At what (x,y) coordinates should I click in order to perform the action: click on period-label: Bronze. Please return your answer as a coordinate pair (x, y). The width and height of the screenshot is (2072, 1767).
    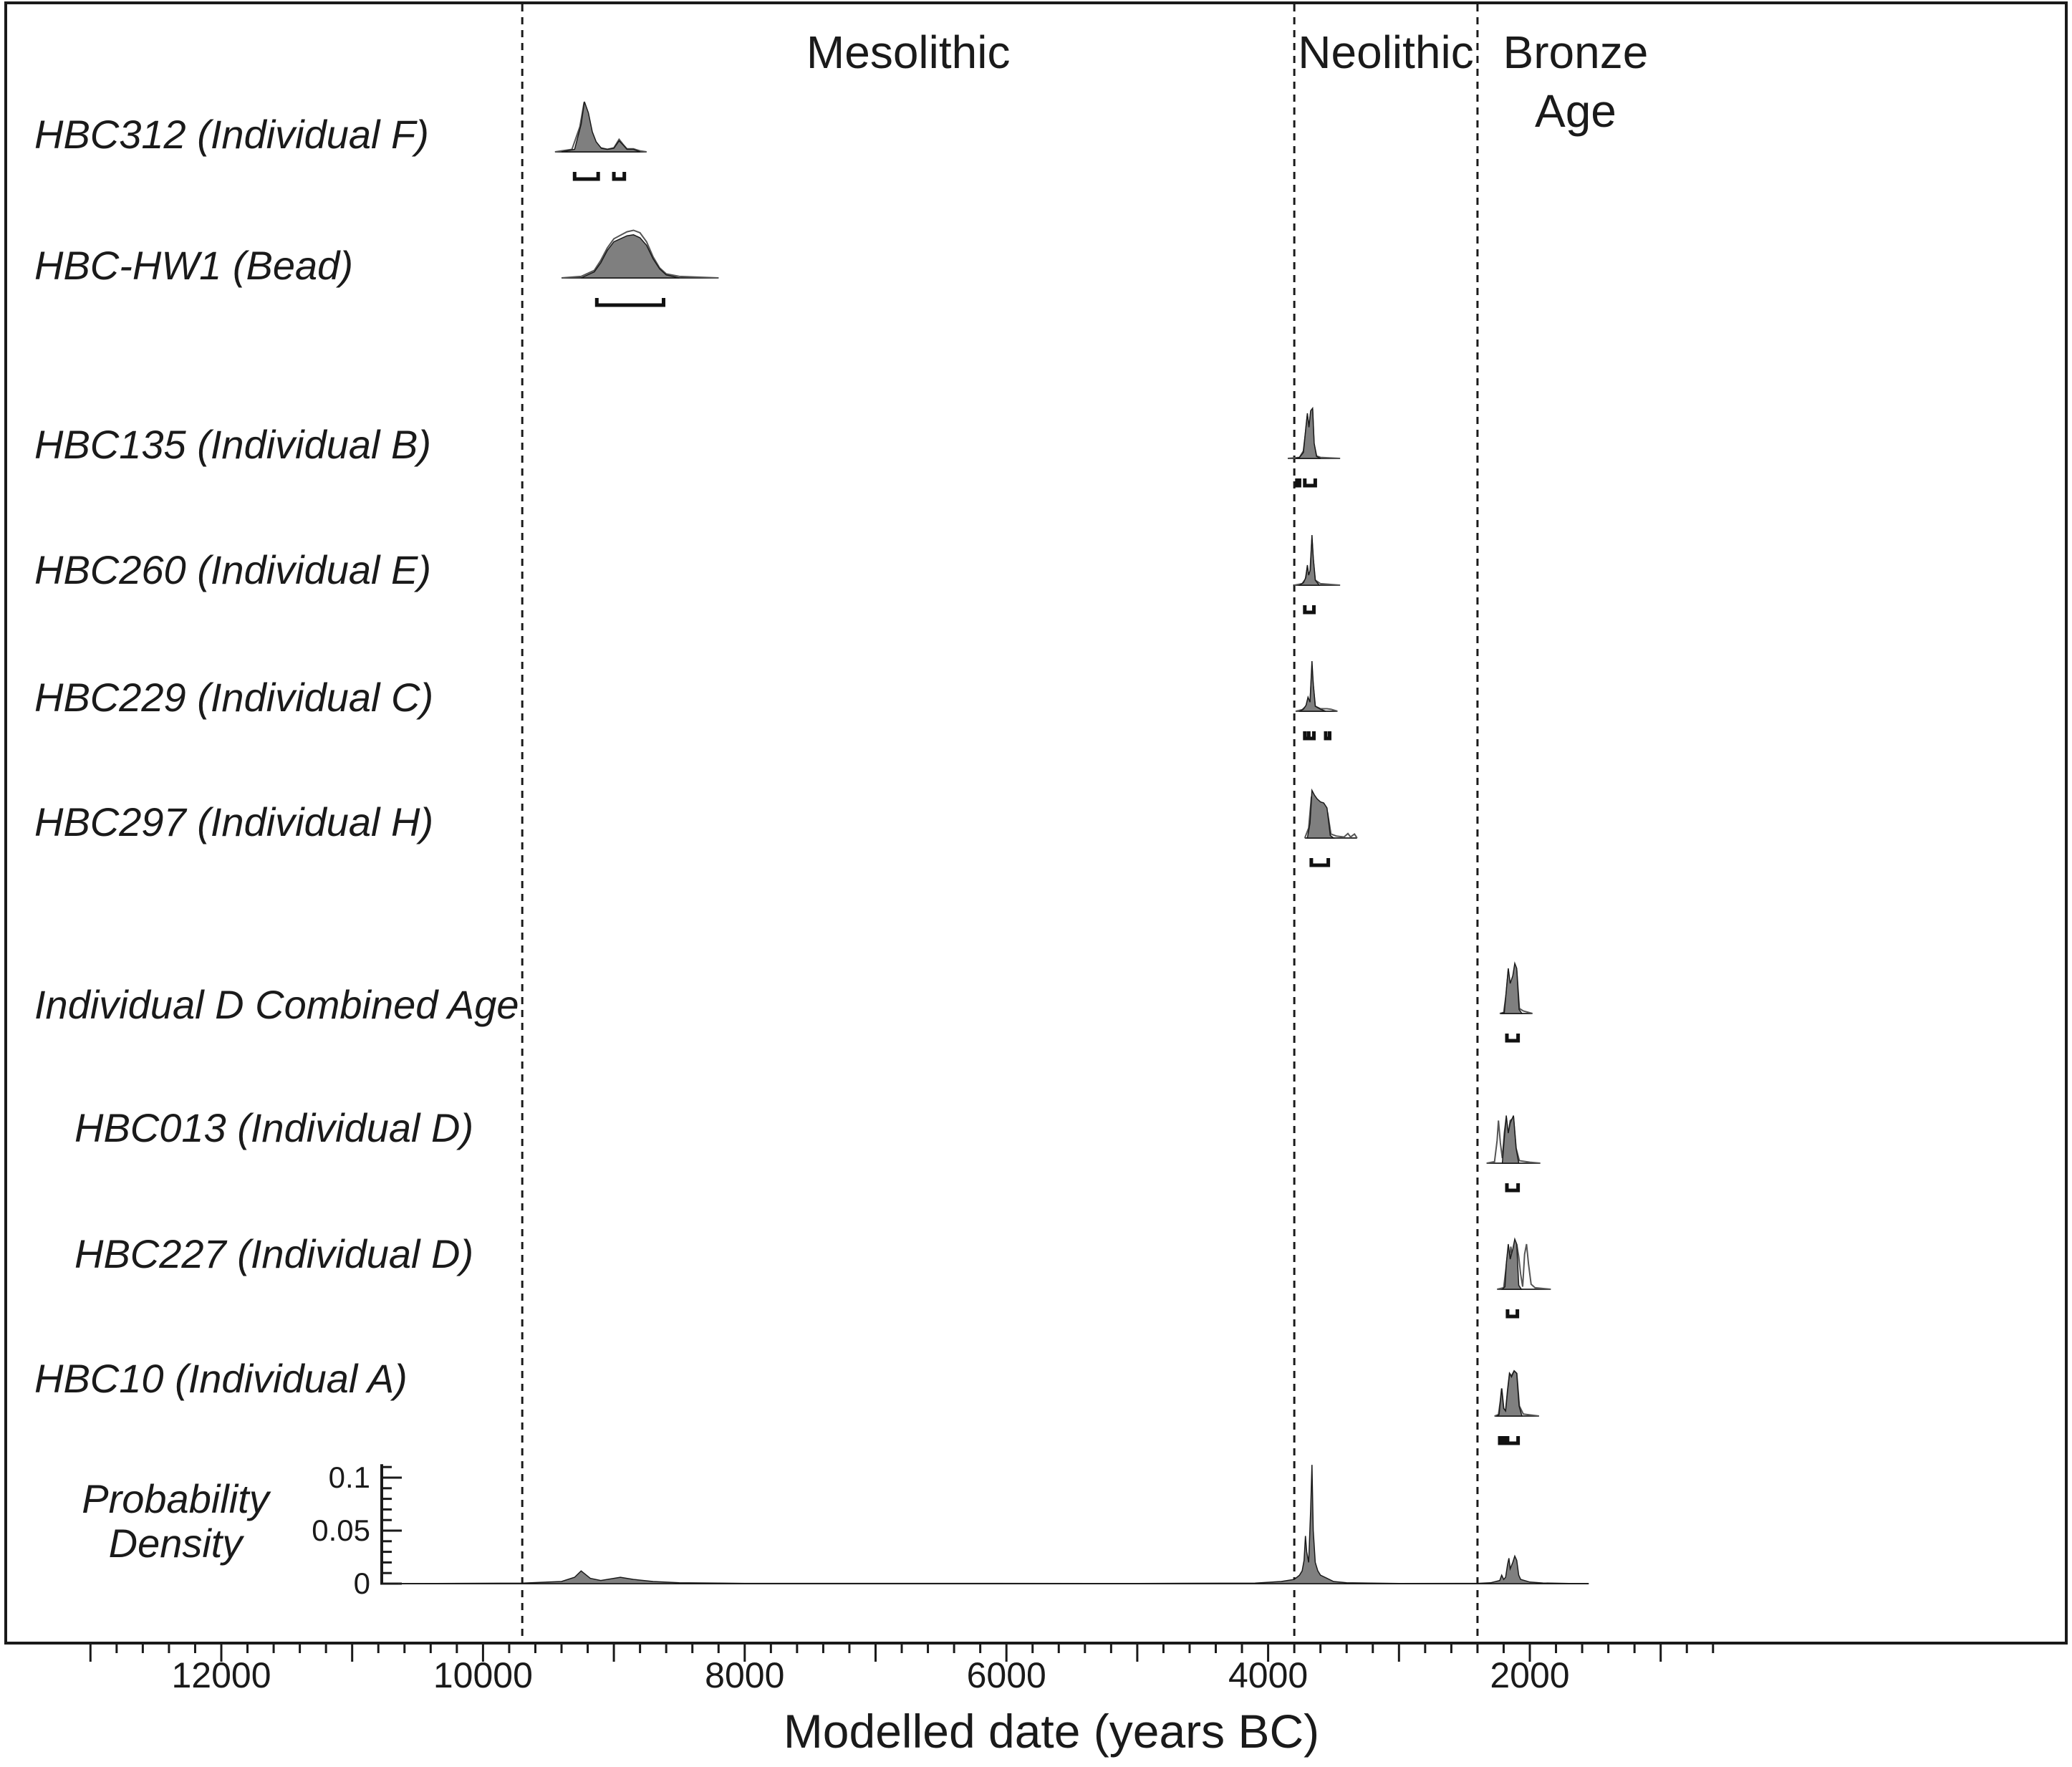
    Looking at the image, I should click on (1576, 52).